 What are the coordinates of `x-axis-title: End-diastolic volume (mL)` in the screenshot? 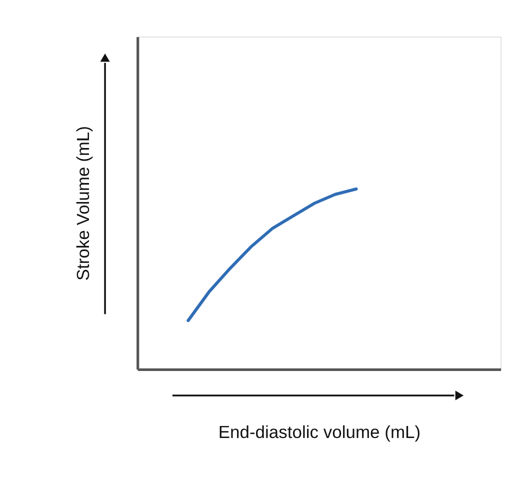 It's located at (319, 432).